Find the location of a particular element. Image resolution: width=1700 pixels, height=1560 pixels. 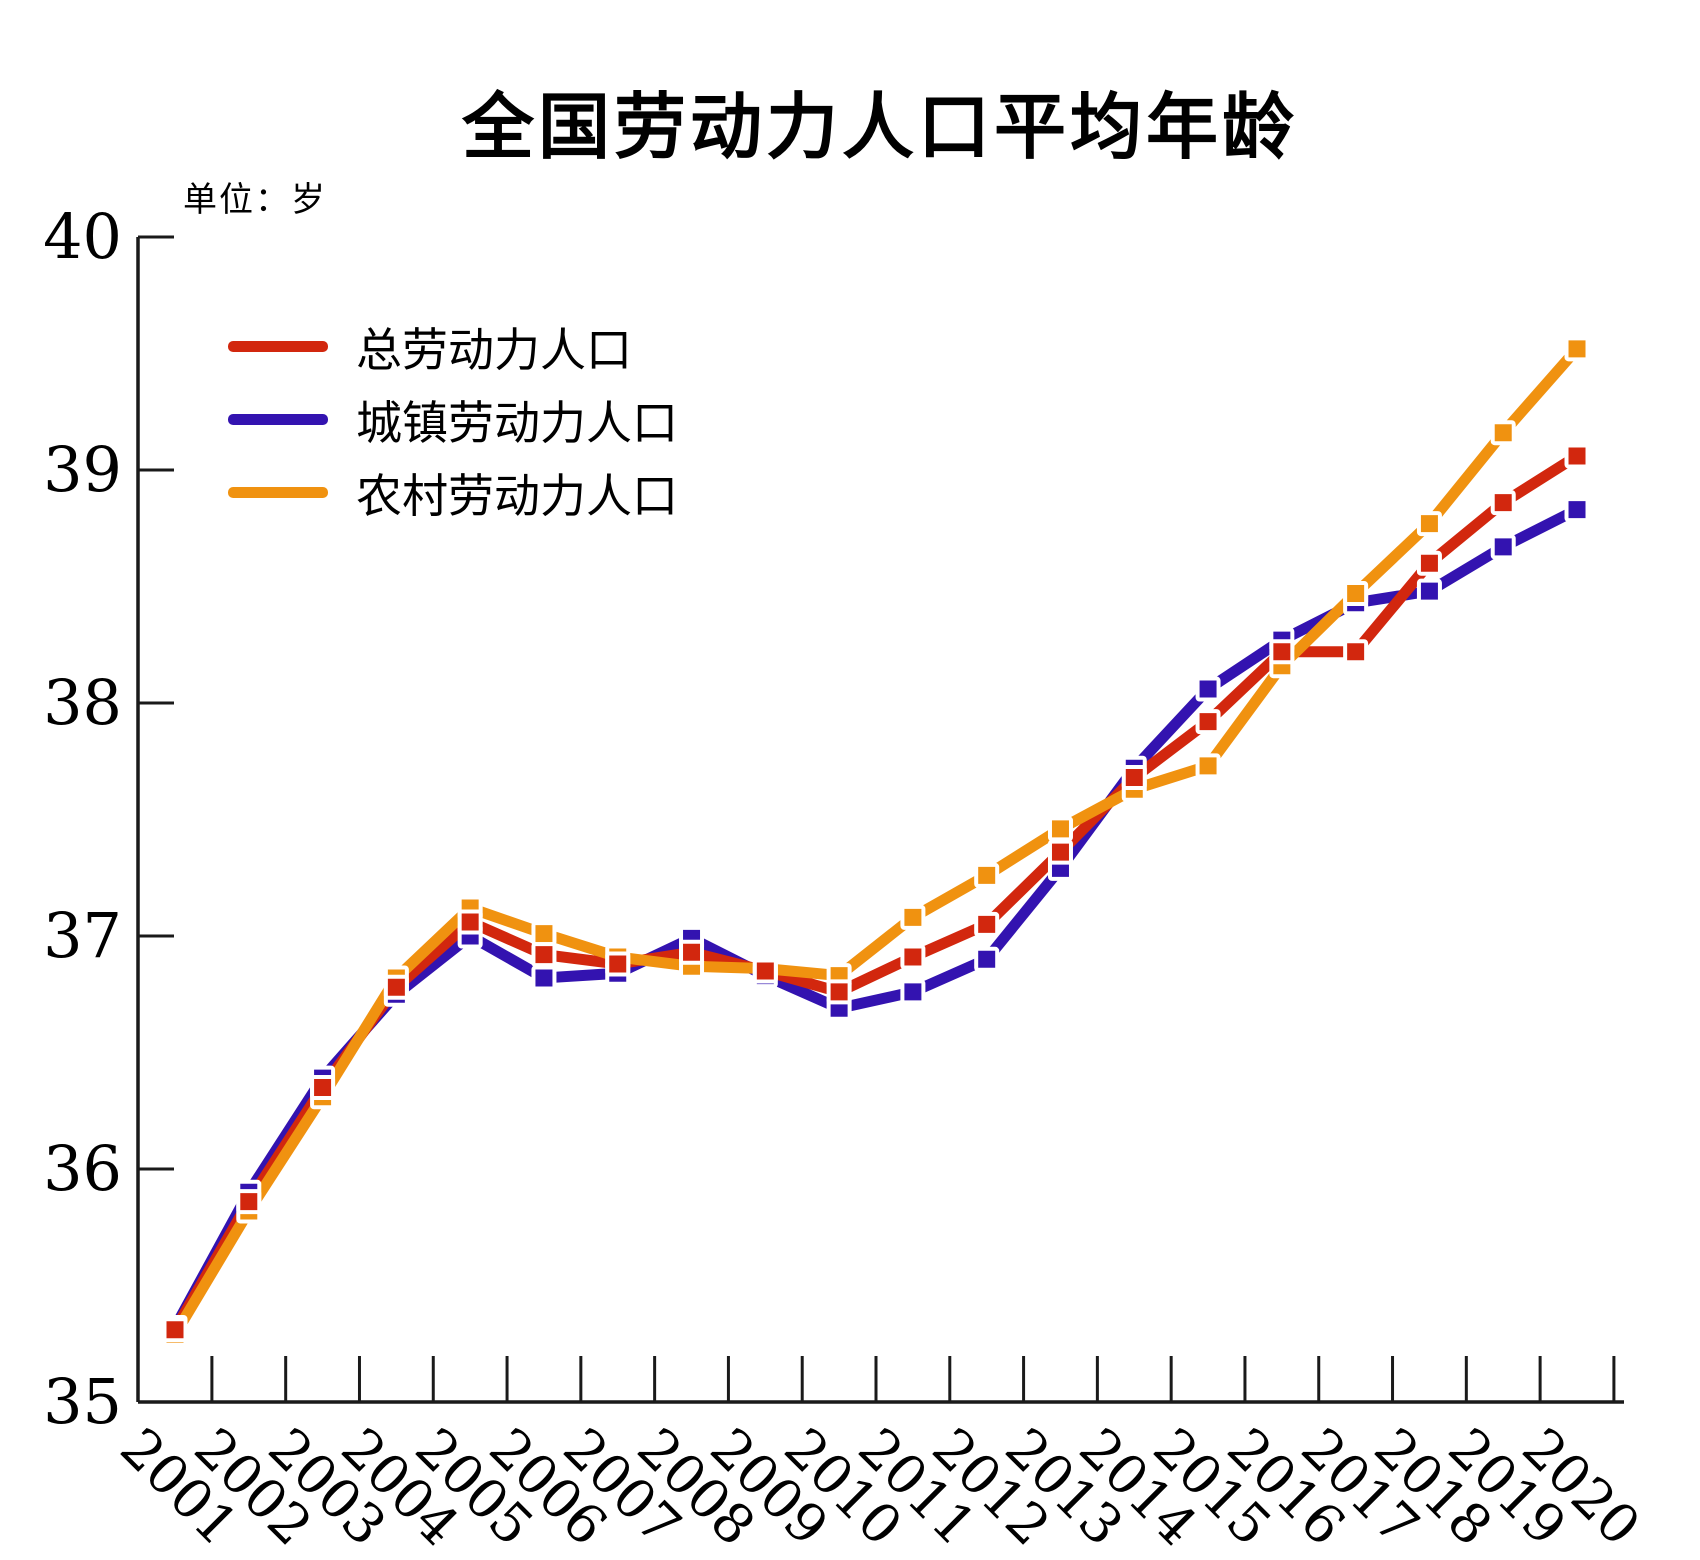

legend-item-2: 农村劳动力人口 is located at coordinates (453, 492).